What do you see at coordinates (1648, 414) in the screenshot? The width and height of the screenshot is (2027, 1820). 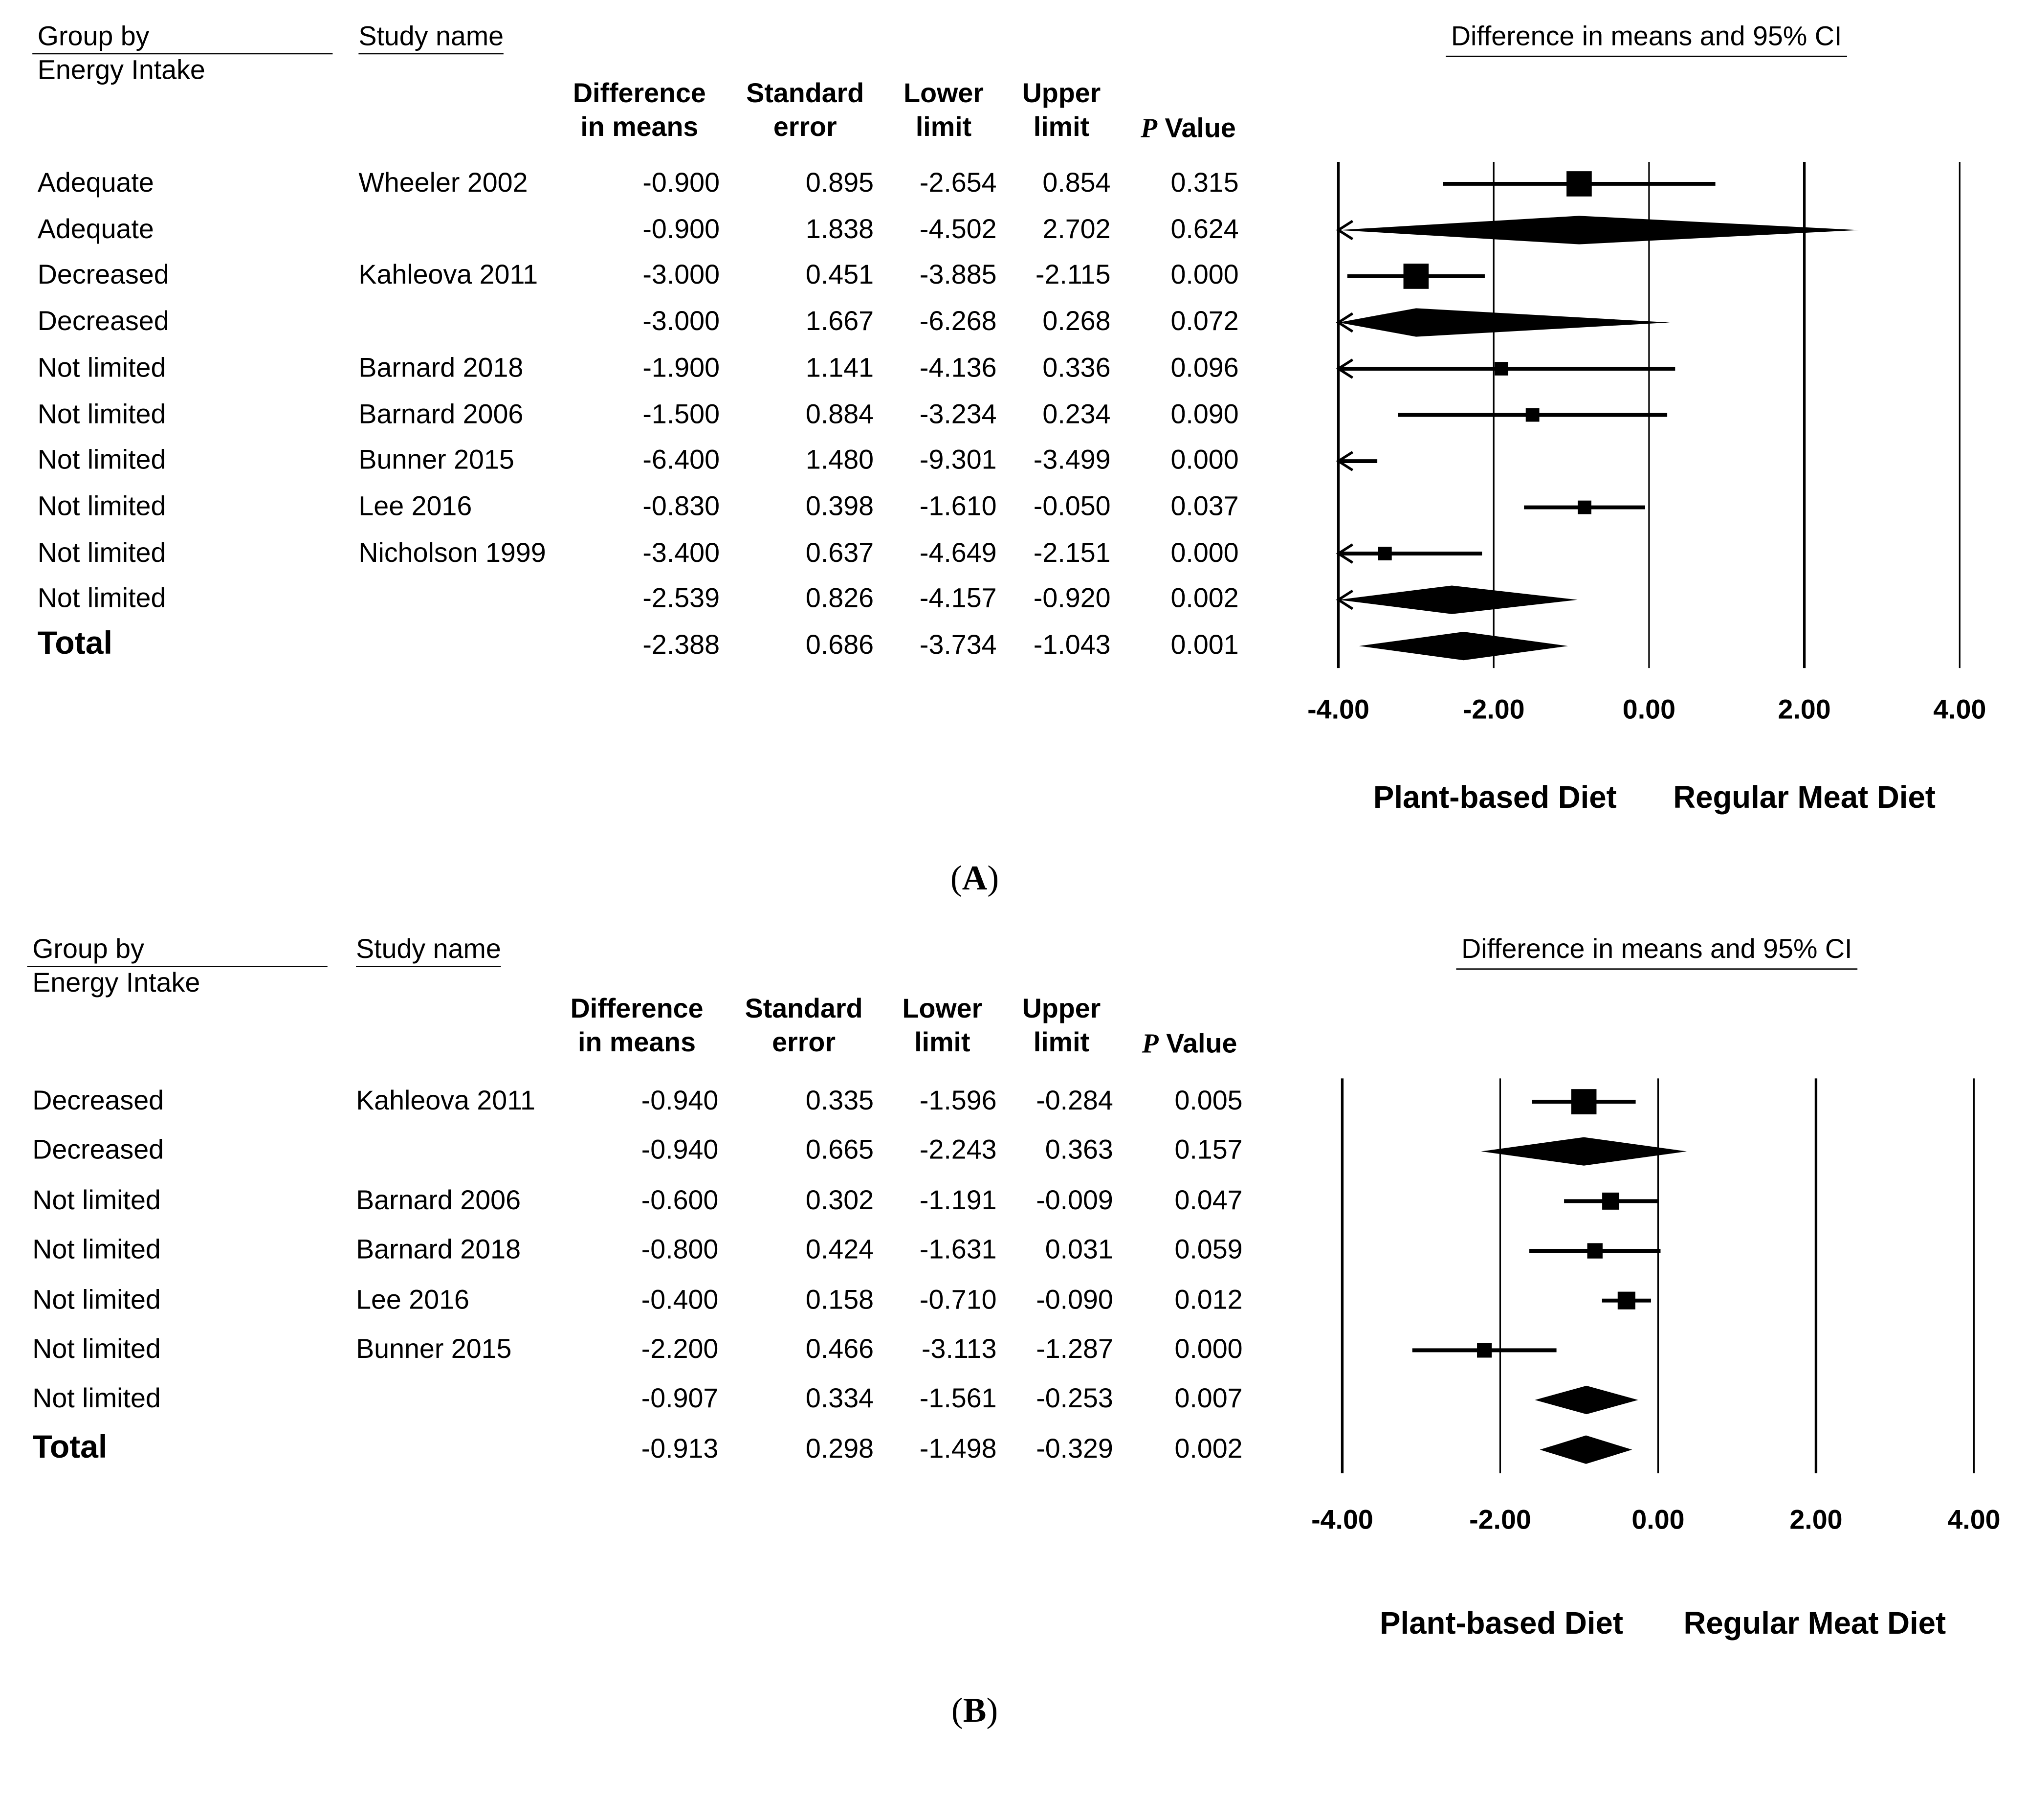 I see `forest-plot-A` at bounding box center [1648, 414].